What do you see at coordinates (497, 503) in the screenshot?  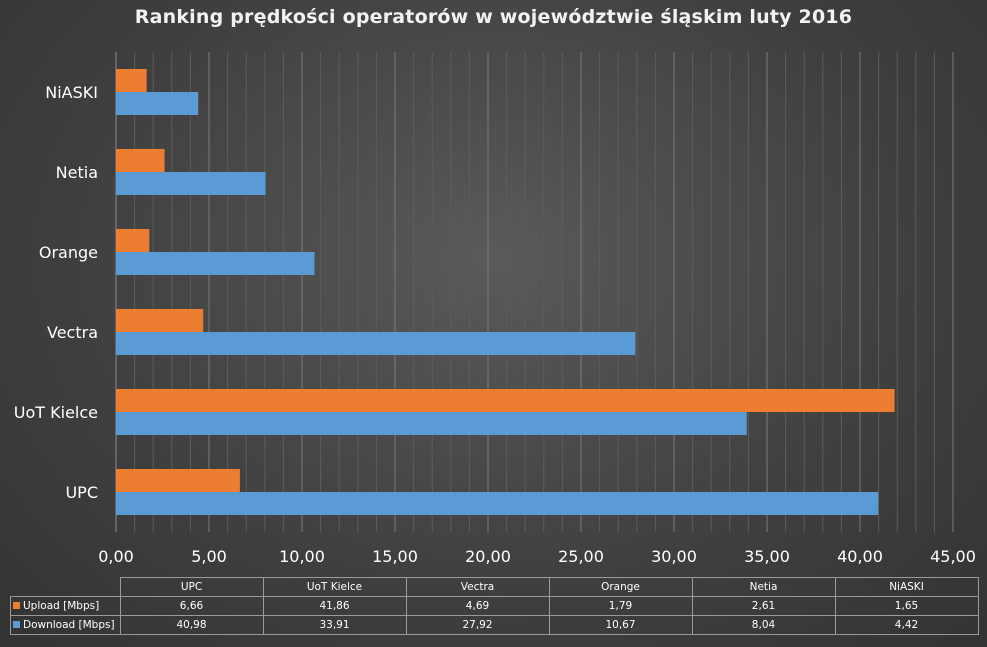 I see `bar-download-upc` at bounding box center [497, 503].